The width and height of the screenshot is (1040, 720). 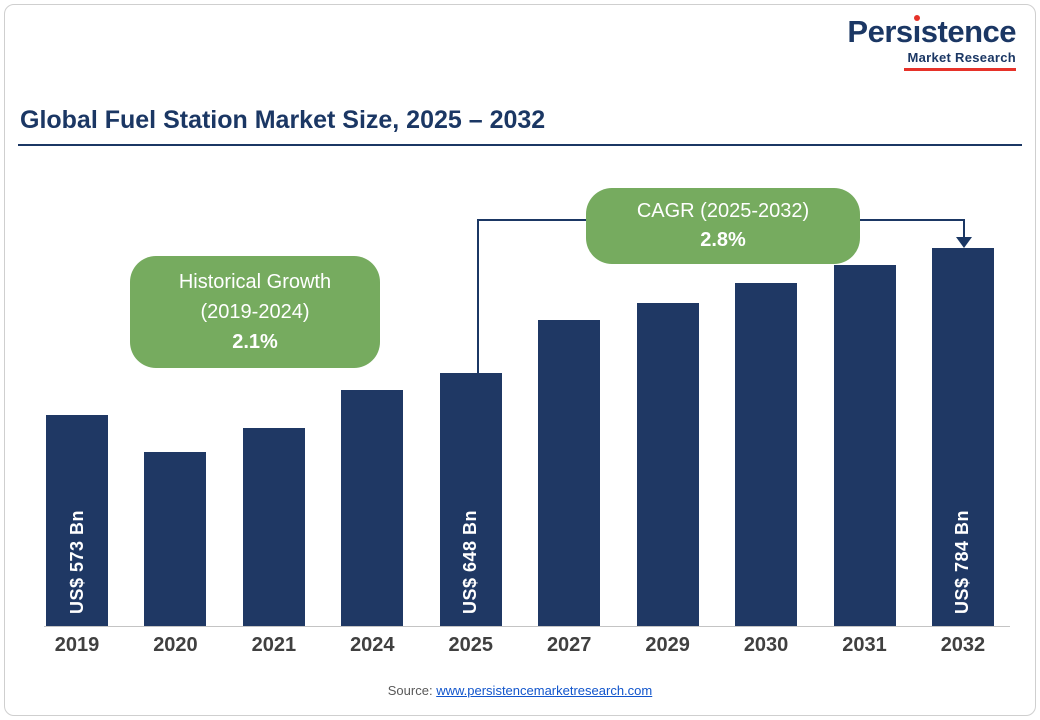 I want to click on bar-group-2019: US$ 573 Bn 2019, so click(x=77, y=539).